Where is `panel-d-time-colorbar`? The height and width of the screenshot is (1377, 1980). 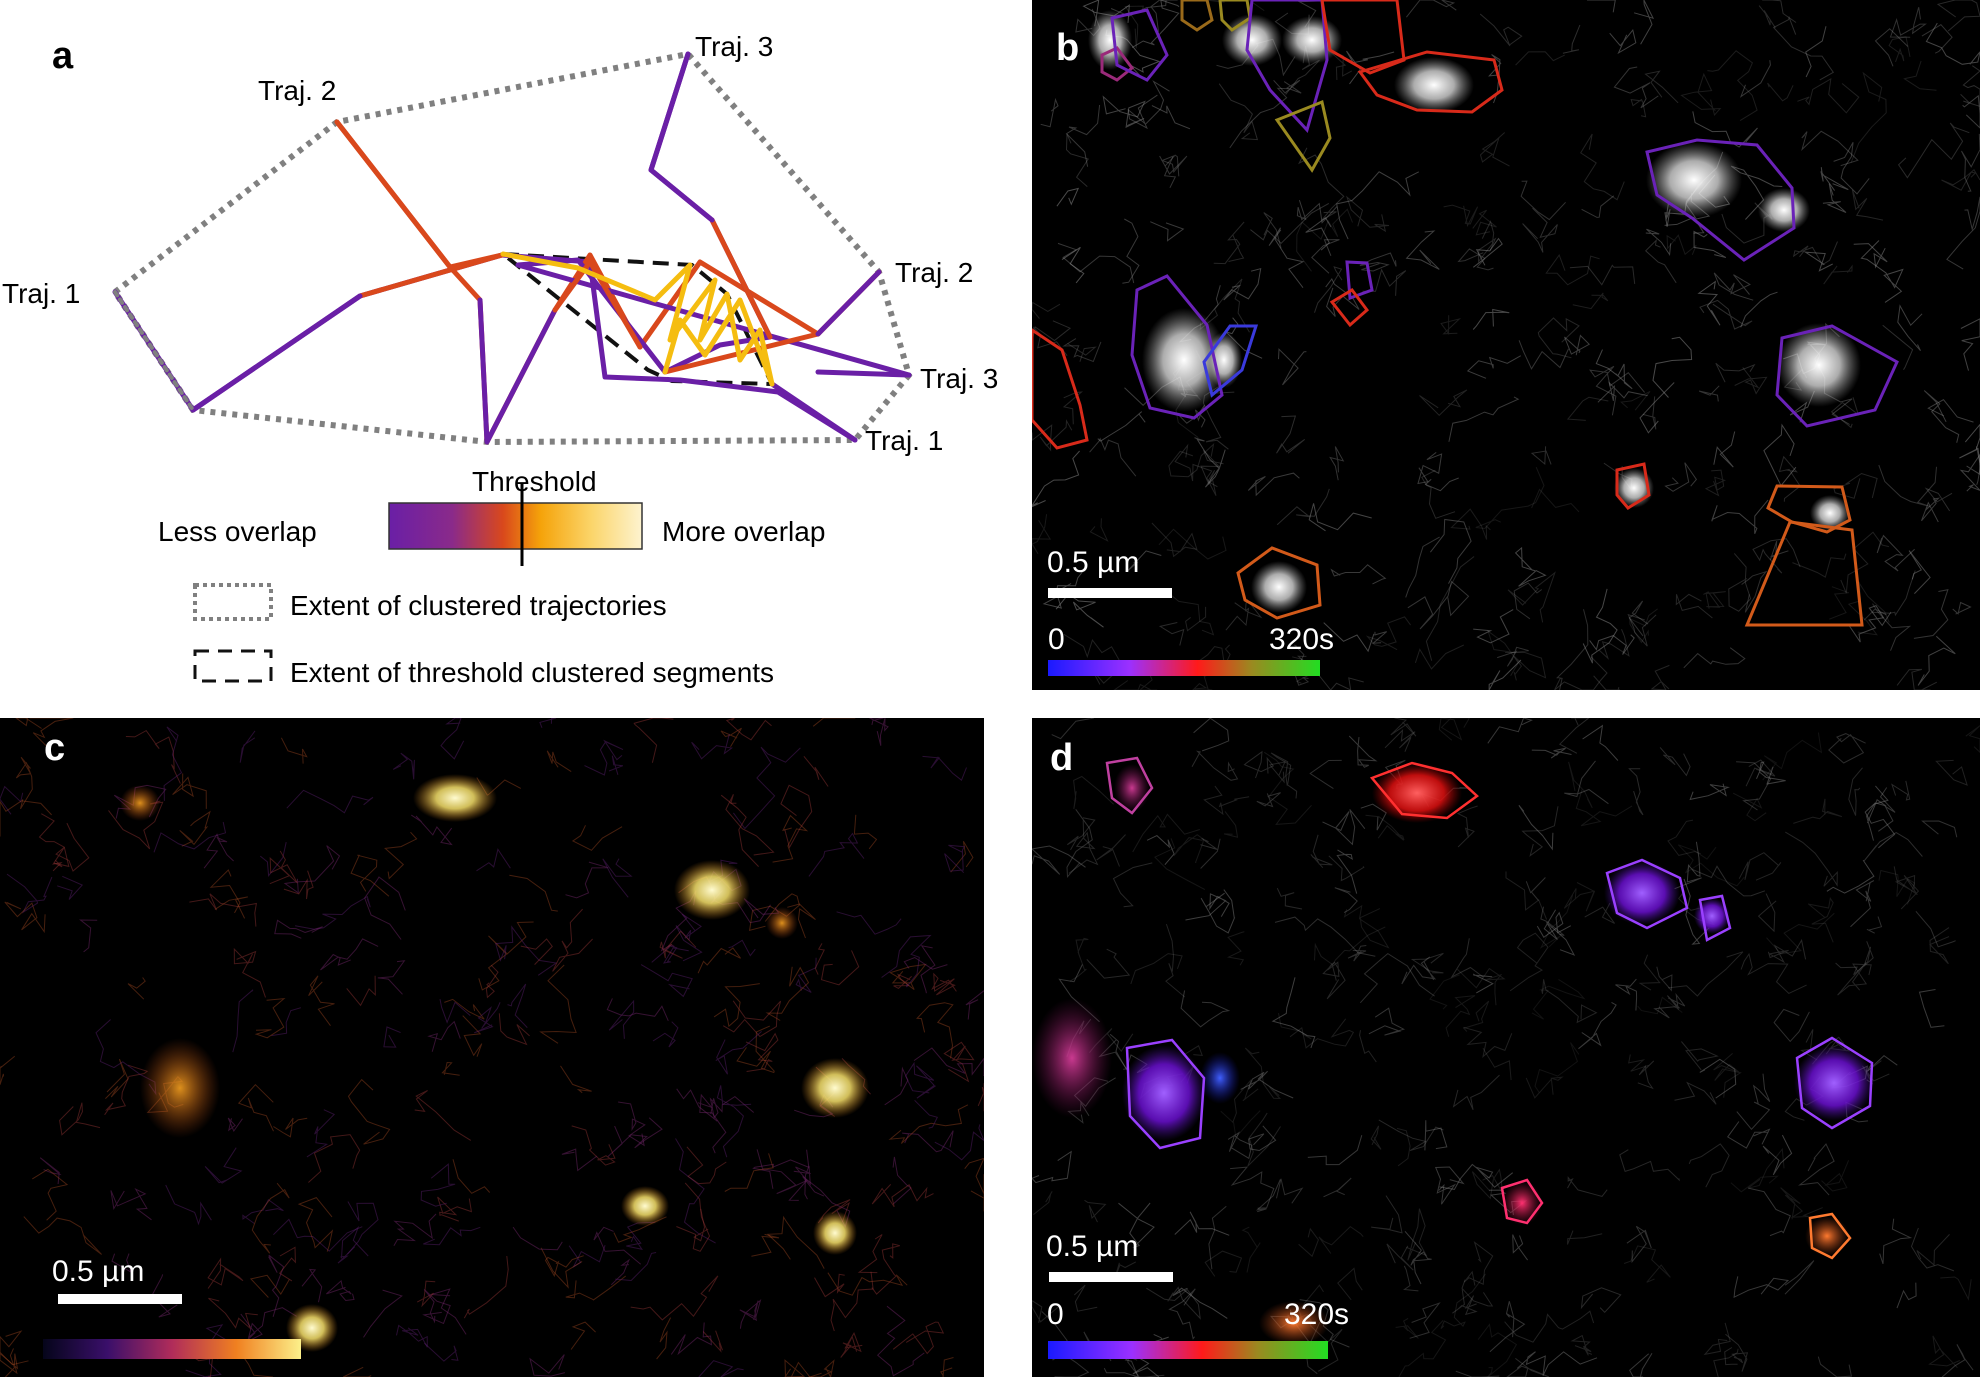 panel-d-time-colorbar is located at coordinates (1188, 1350).